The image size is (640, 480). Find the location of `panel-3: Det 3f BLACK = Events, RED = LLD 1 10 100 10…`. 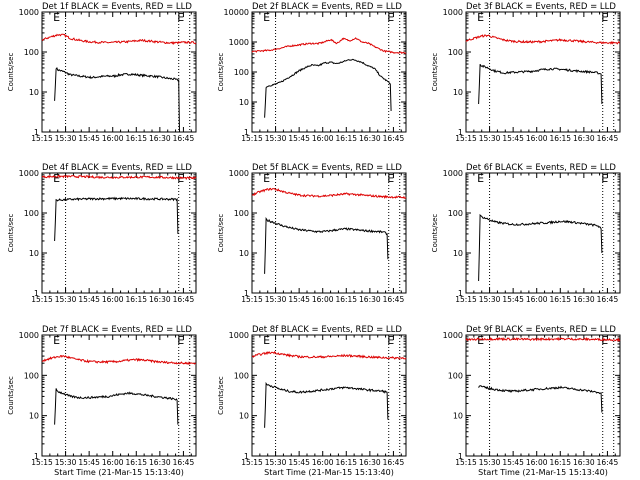

panel-3: Det 3f BLACK = Events, RED = LLD 1 10 100 10… is located at coordinates (526, 72).